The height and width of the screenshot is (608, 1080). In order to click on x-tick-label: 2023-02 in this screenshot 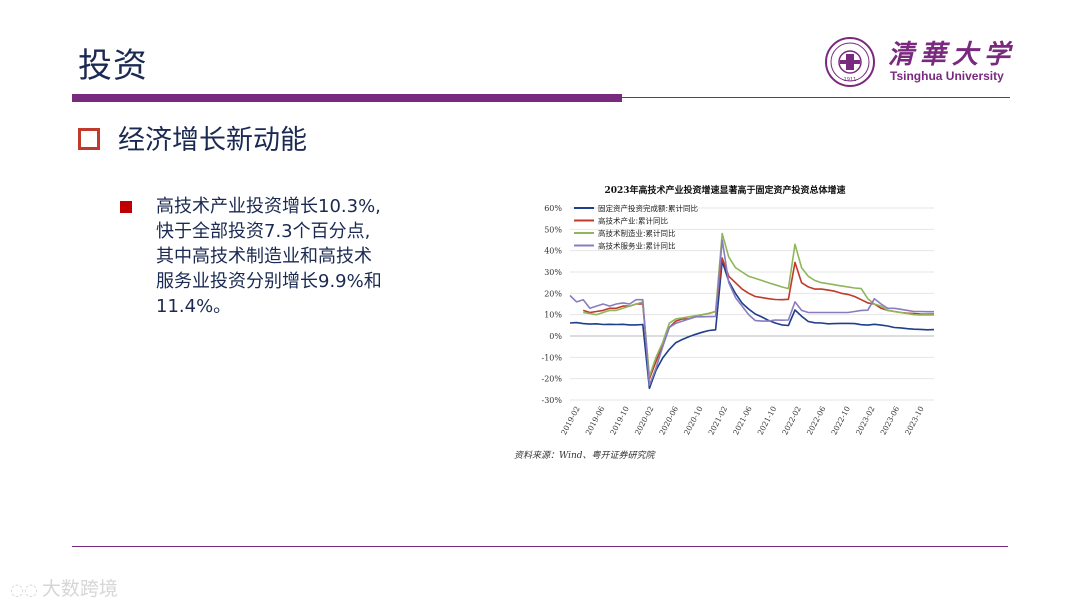, I will do `click(865, 421)`.